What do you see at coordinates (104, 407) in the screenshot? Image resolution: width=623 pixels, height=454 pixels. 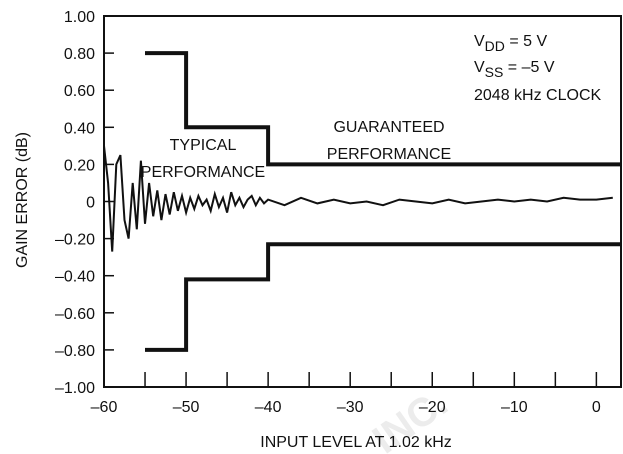 I see `x-tick-label: –60` at bounding box center [104, 407].